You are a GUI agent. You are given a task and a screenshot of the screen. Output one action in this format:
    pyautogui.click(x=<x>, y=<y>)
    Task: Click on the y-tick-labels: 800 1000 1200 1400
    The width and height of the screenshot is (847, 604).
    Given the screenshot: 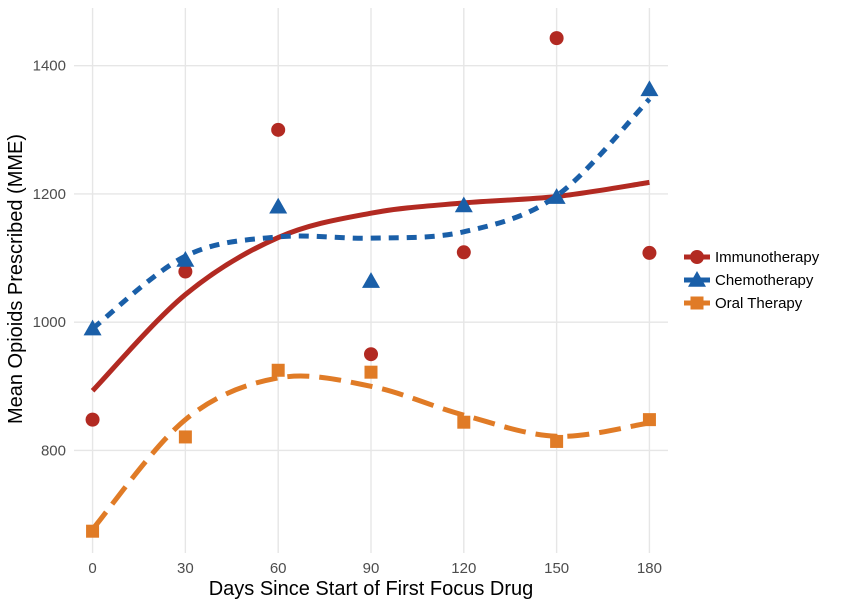 What is the action you would take?
    pyautogui.click(x=49, y=259)
    